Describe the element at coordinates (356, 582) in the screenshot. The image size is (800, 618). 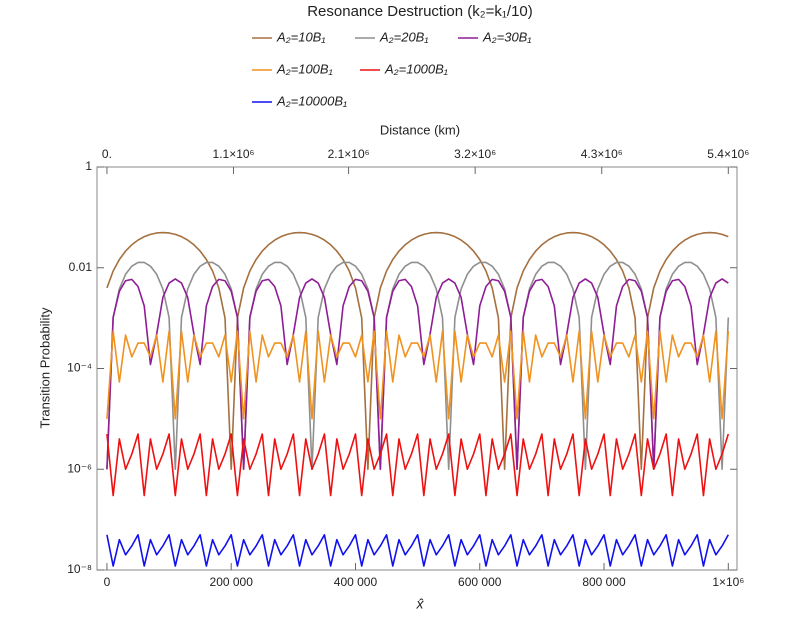
I see `x-tick-label: 400 000` at that location.